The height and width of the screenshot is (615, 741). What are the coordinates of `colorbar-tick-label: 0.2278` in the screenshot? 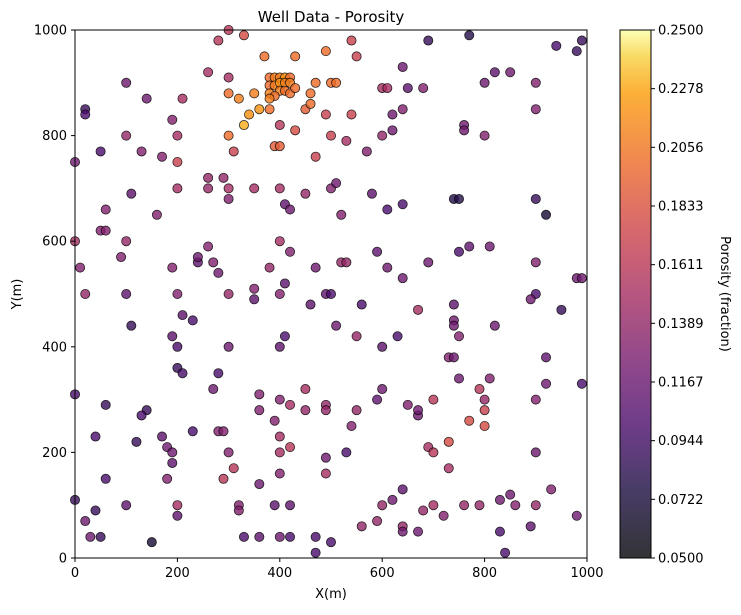 It's located at (681, 89).